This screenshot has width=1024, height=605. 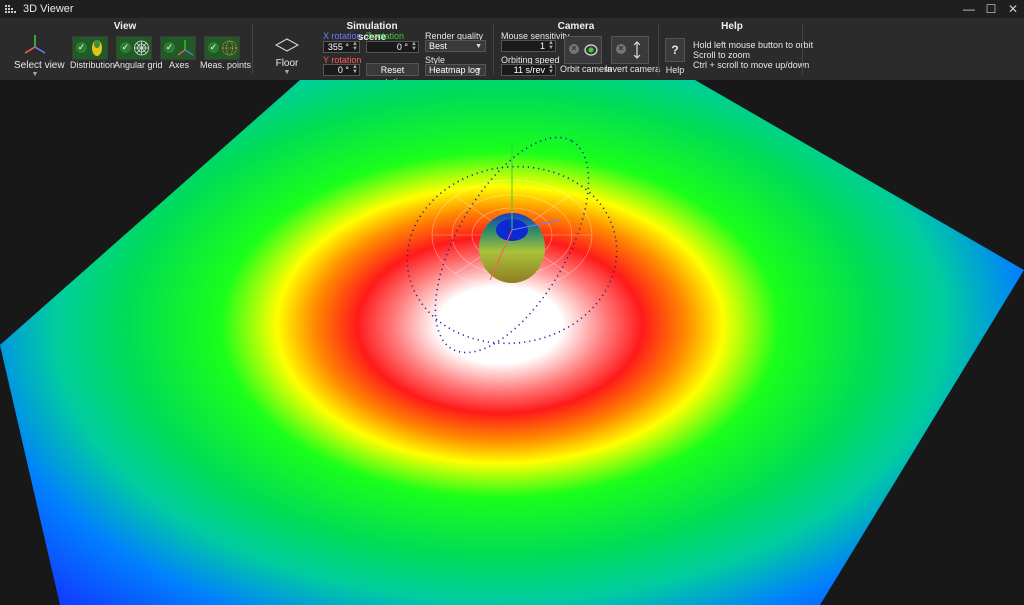 What do you see at coordinates (732, 26) in the screenshot?
I see `group-title-help: Help` at bounding box center [732, 26].